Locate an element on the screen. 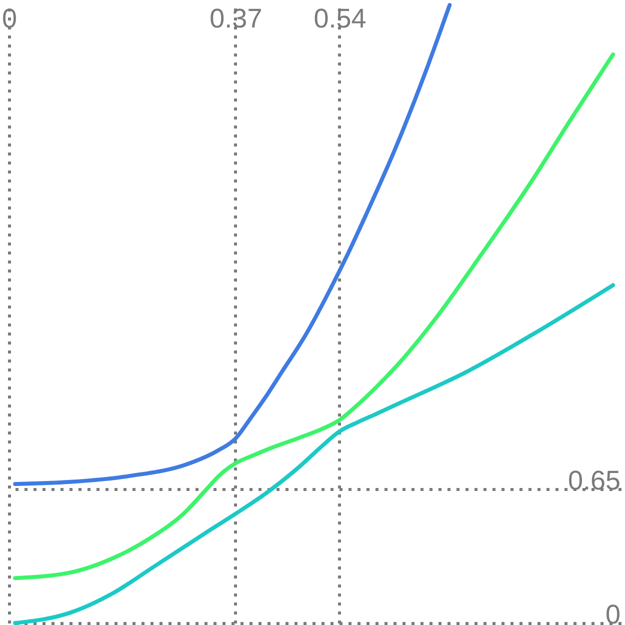  x-tick-label: 0.37 is located at coordinates (236, 19).